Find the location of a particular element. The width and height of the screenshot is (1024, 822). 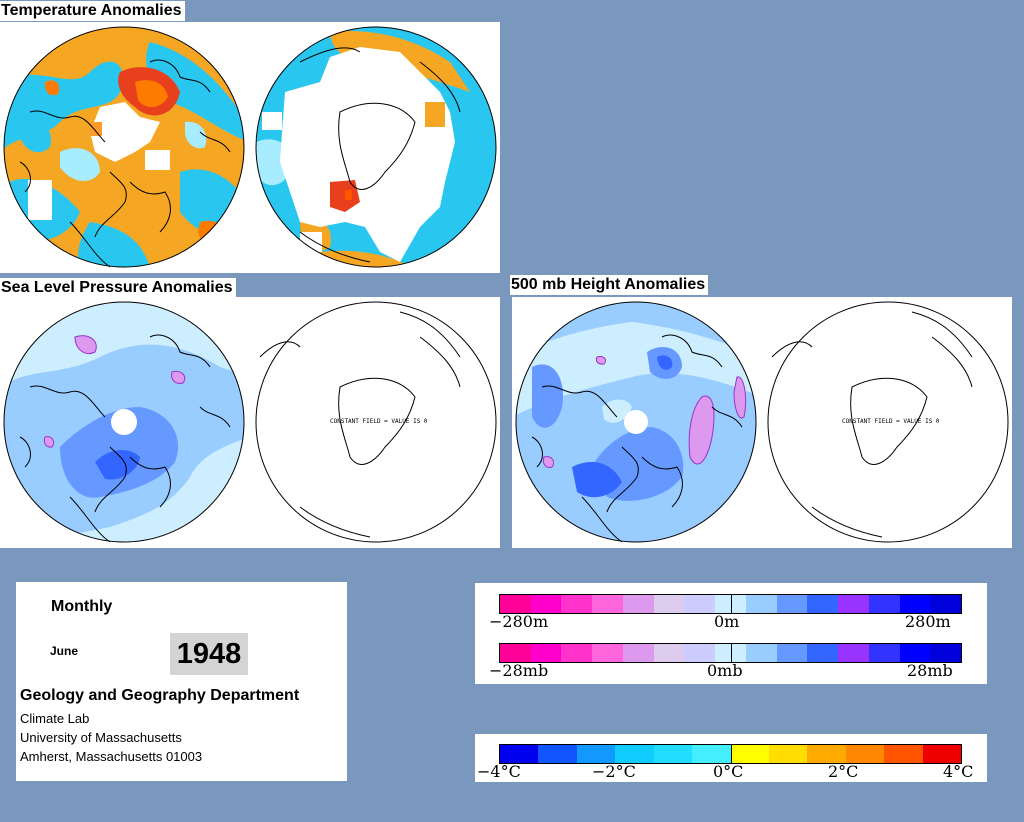

temperature-legend: −4°C −2°C 0°C 2°C 4°C is located at coordinates (731, 758).